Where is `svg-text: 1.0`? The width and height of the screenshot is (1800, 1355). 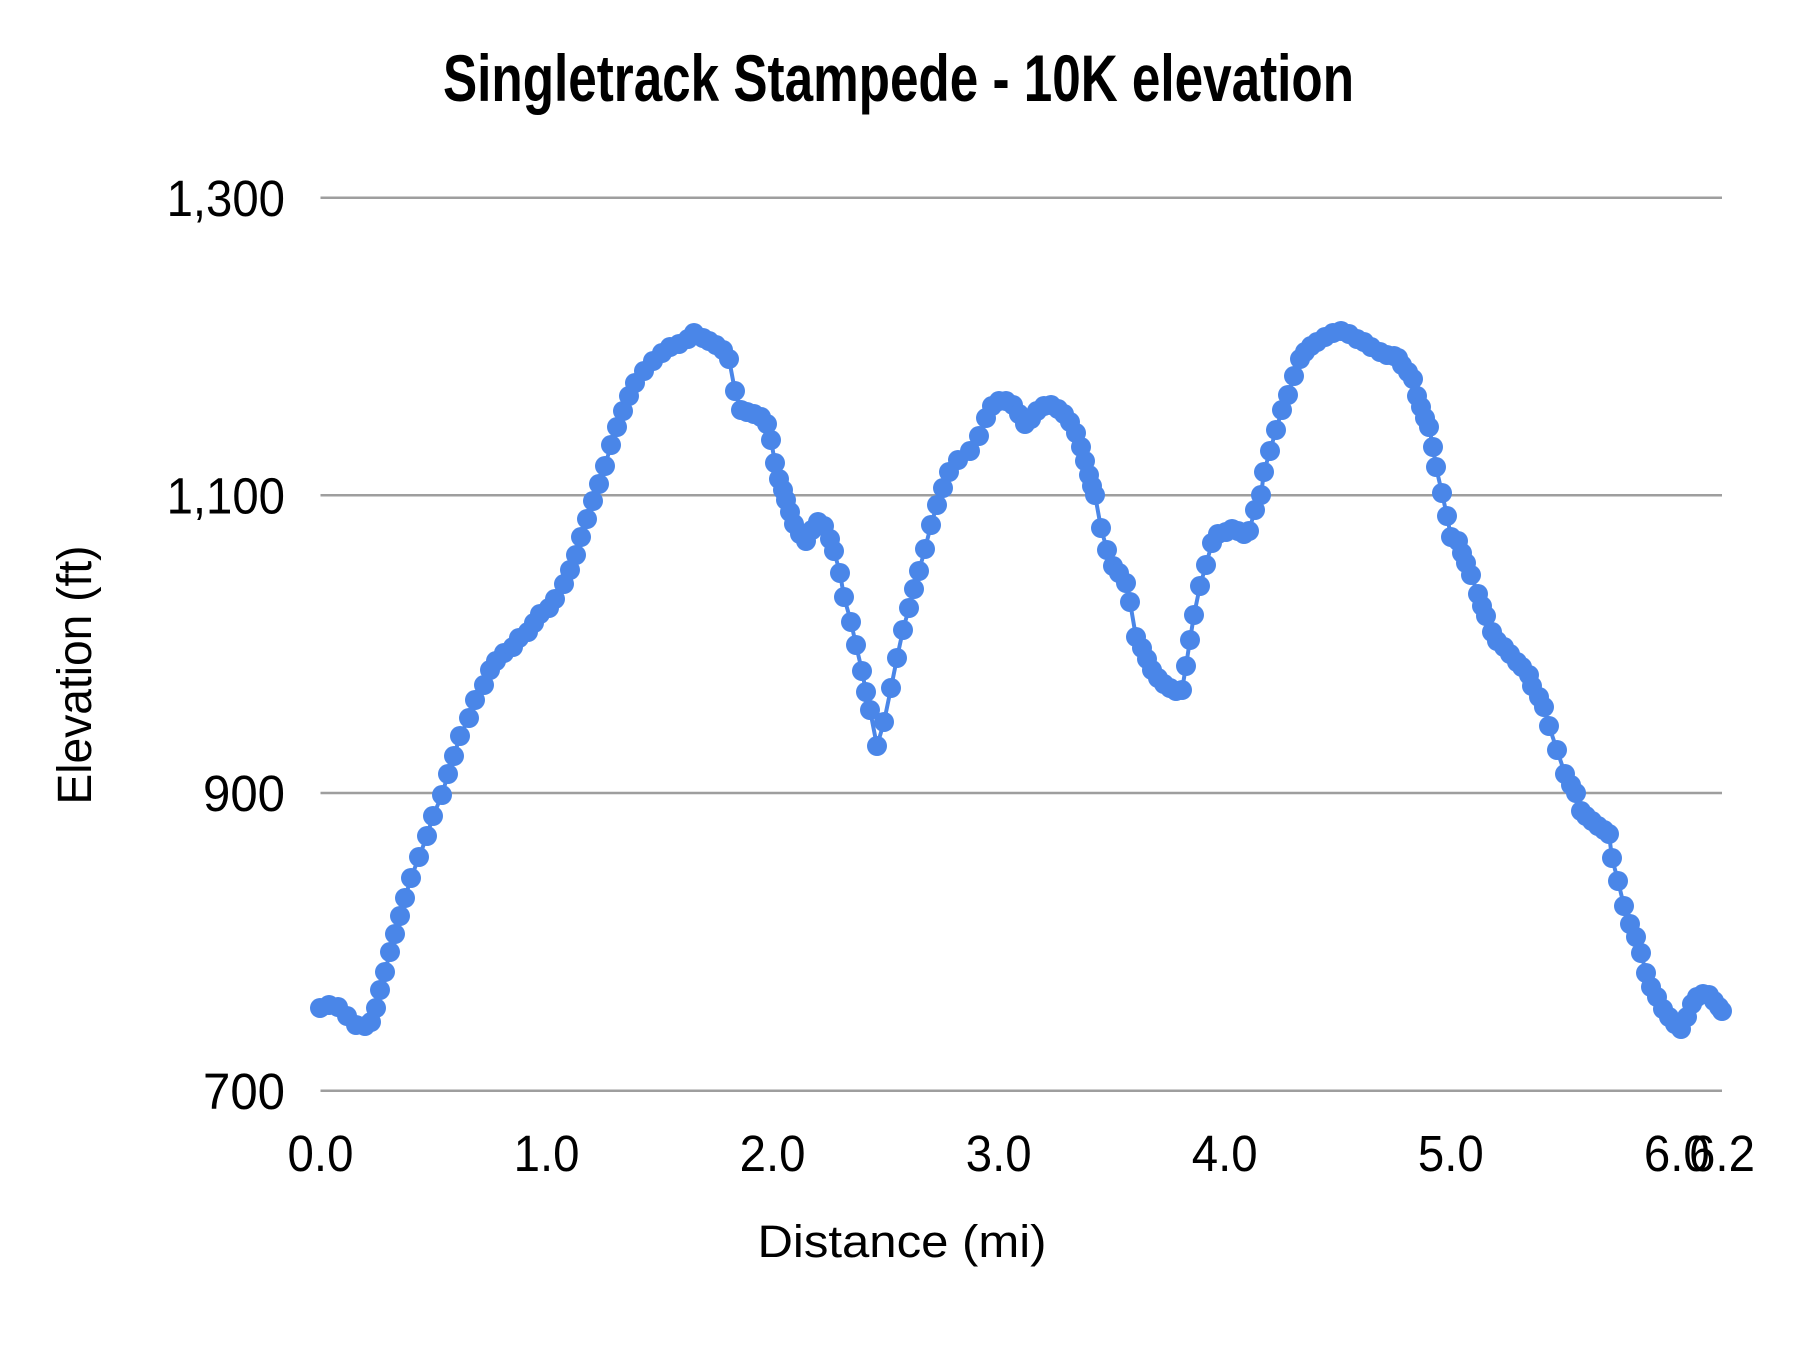
svg-text: 1.0 is located at coordinates (547, 1153).